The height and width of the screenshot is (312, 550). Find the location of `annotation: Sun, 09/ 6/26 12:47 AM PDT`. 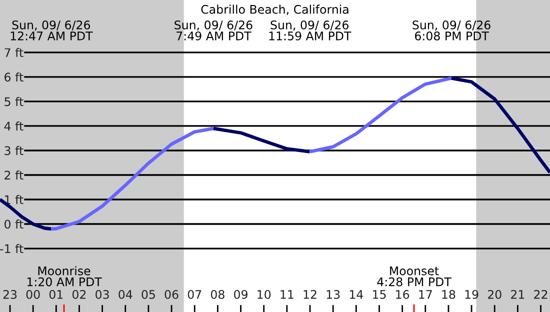

annotation: Sun, 09/ 6/26 12:47 AM PDT is located at coordinates (51, 30).